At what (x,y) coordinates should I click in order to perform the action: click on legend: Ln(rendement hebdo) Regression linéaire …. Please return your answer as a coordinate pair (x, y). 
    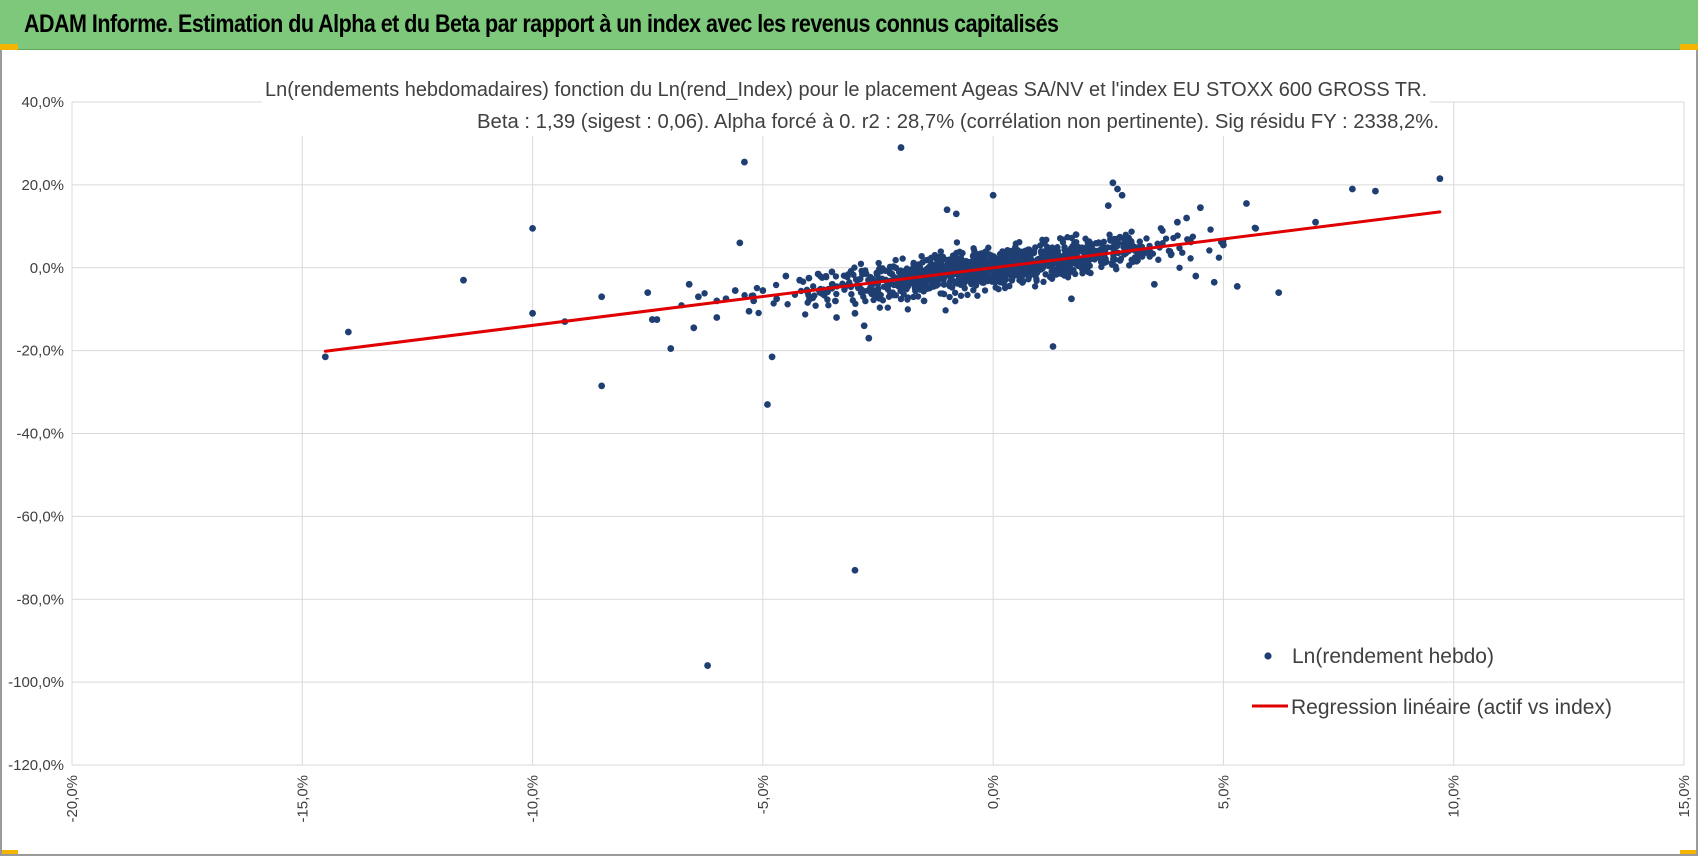
    Looking at the image, I should click on (1432, 682).